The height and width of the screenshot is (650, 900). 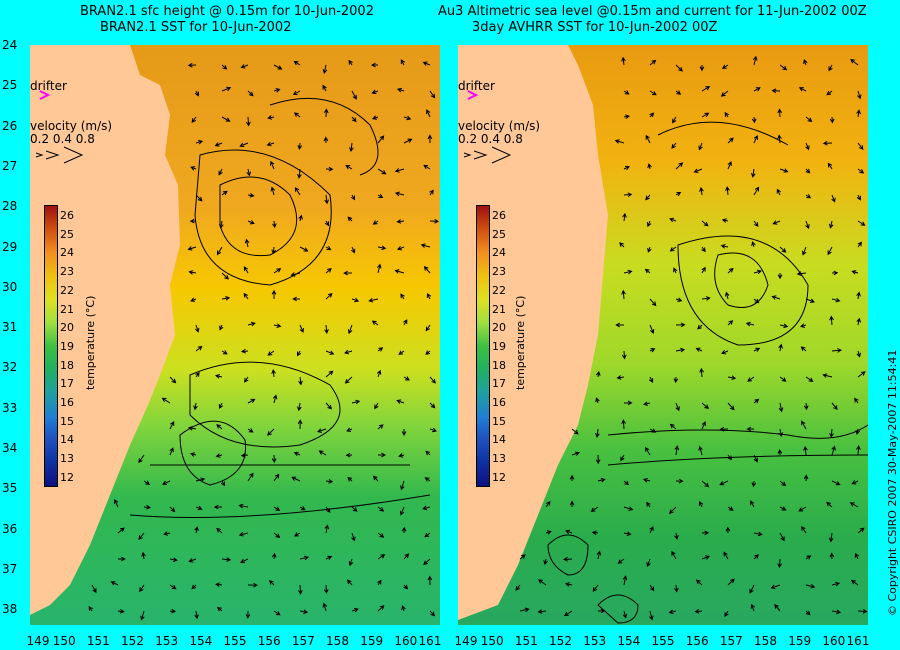 I want to click on colorbar-tick-label: 21, so click(x=499, y=309).